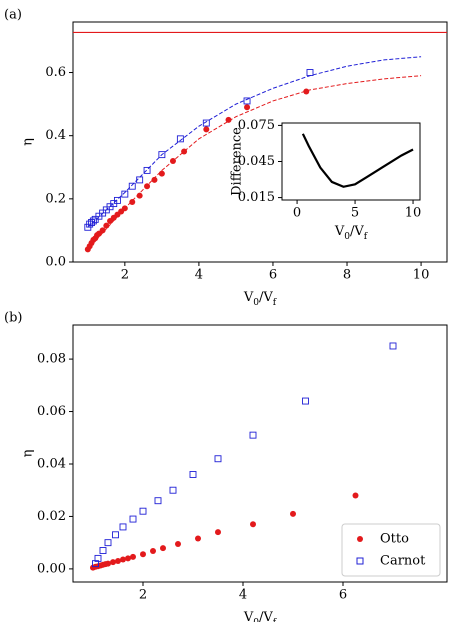 This screenshot has height=622, width=458. Describe the element at coordinates (55, 135) in the screenshot. I see `y-tick-label: 0.4` at that location.